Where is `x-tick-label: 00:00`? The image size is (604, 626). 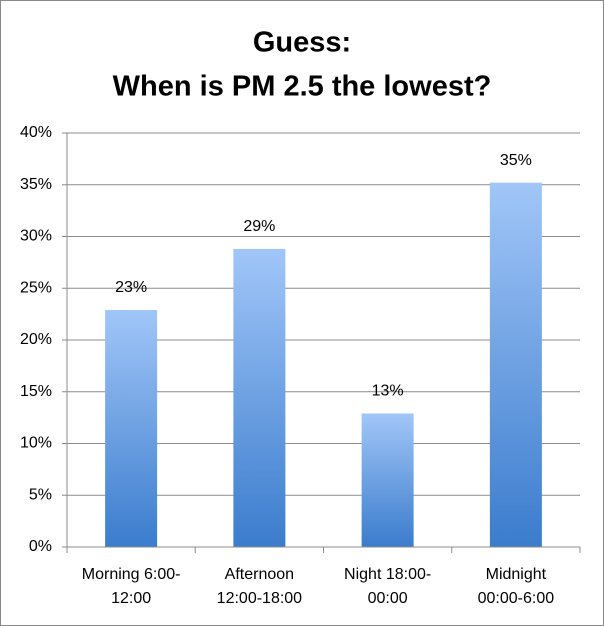 x-tick-label: 00:00 is located at coordinates (388, 598).